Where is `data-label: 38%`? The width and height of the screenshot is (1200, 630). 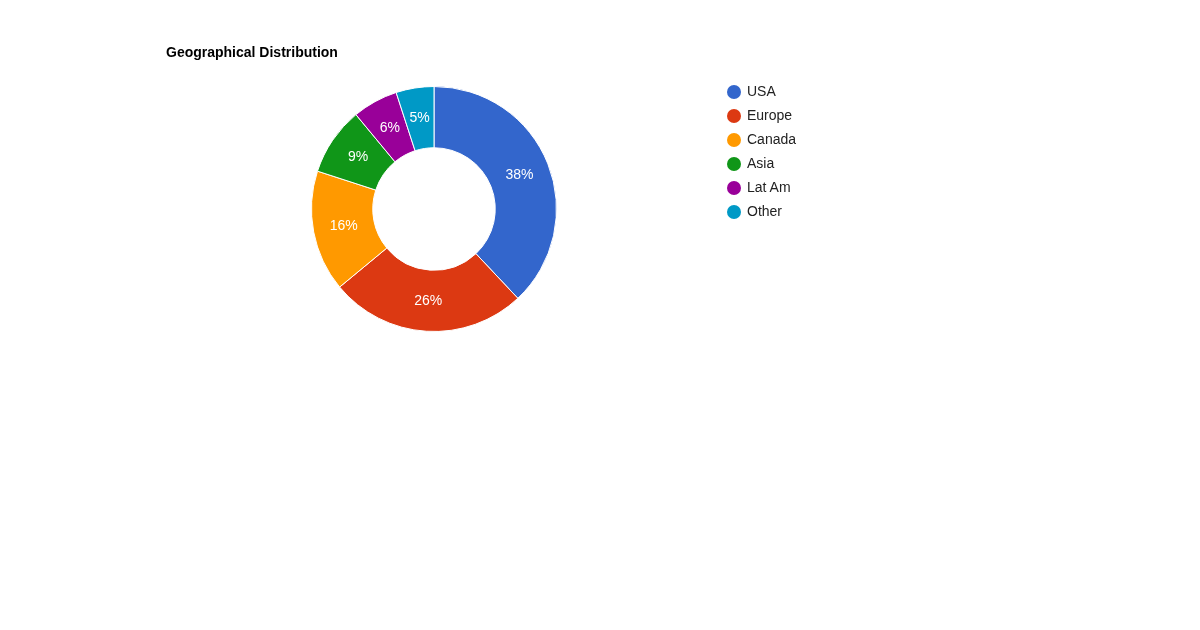 data-label: 38% is located at coordinates (519, 174).